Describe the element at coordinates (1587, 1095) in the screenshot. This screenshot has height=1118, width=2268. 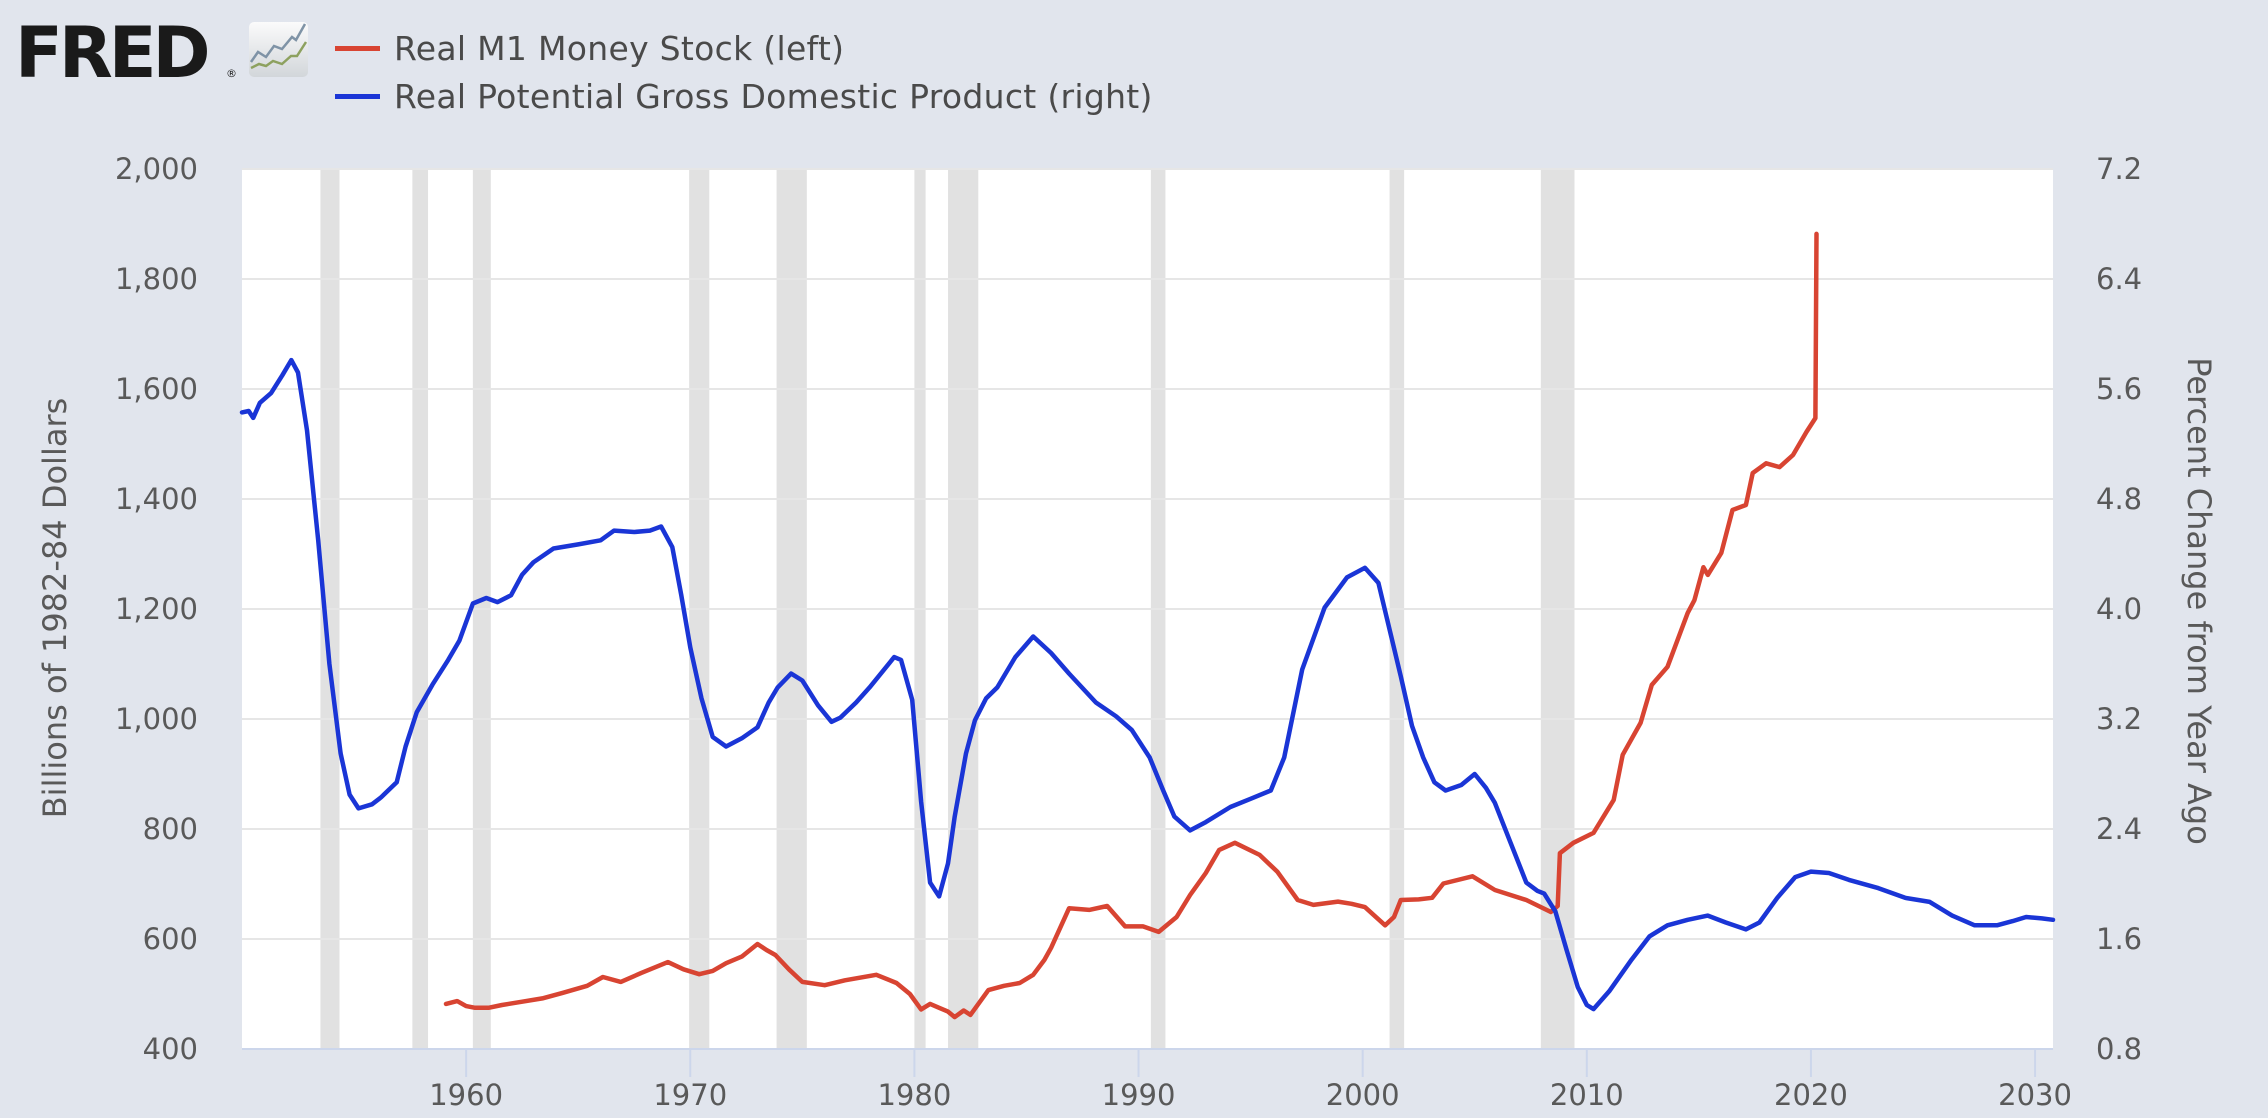
I see `x-tick-label: 2010` at that location.